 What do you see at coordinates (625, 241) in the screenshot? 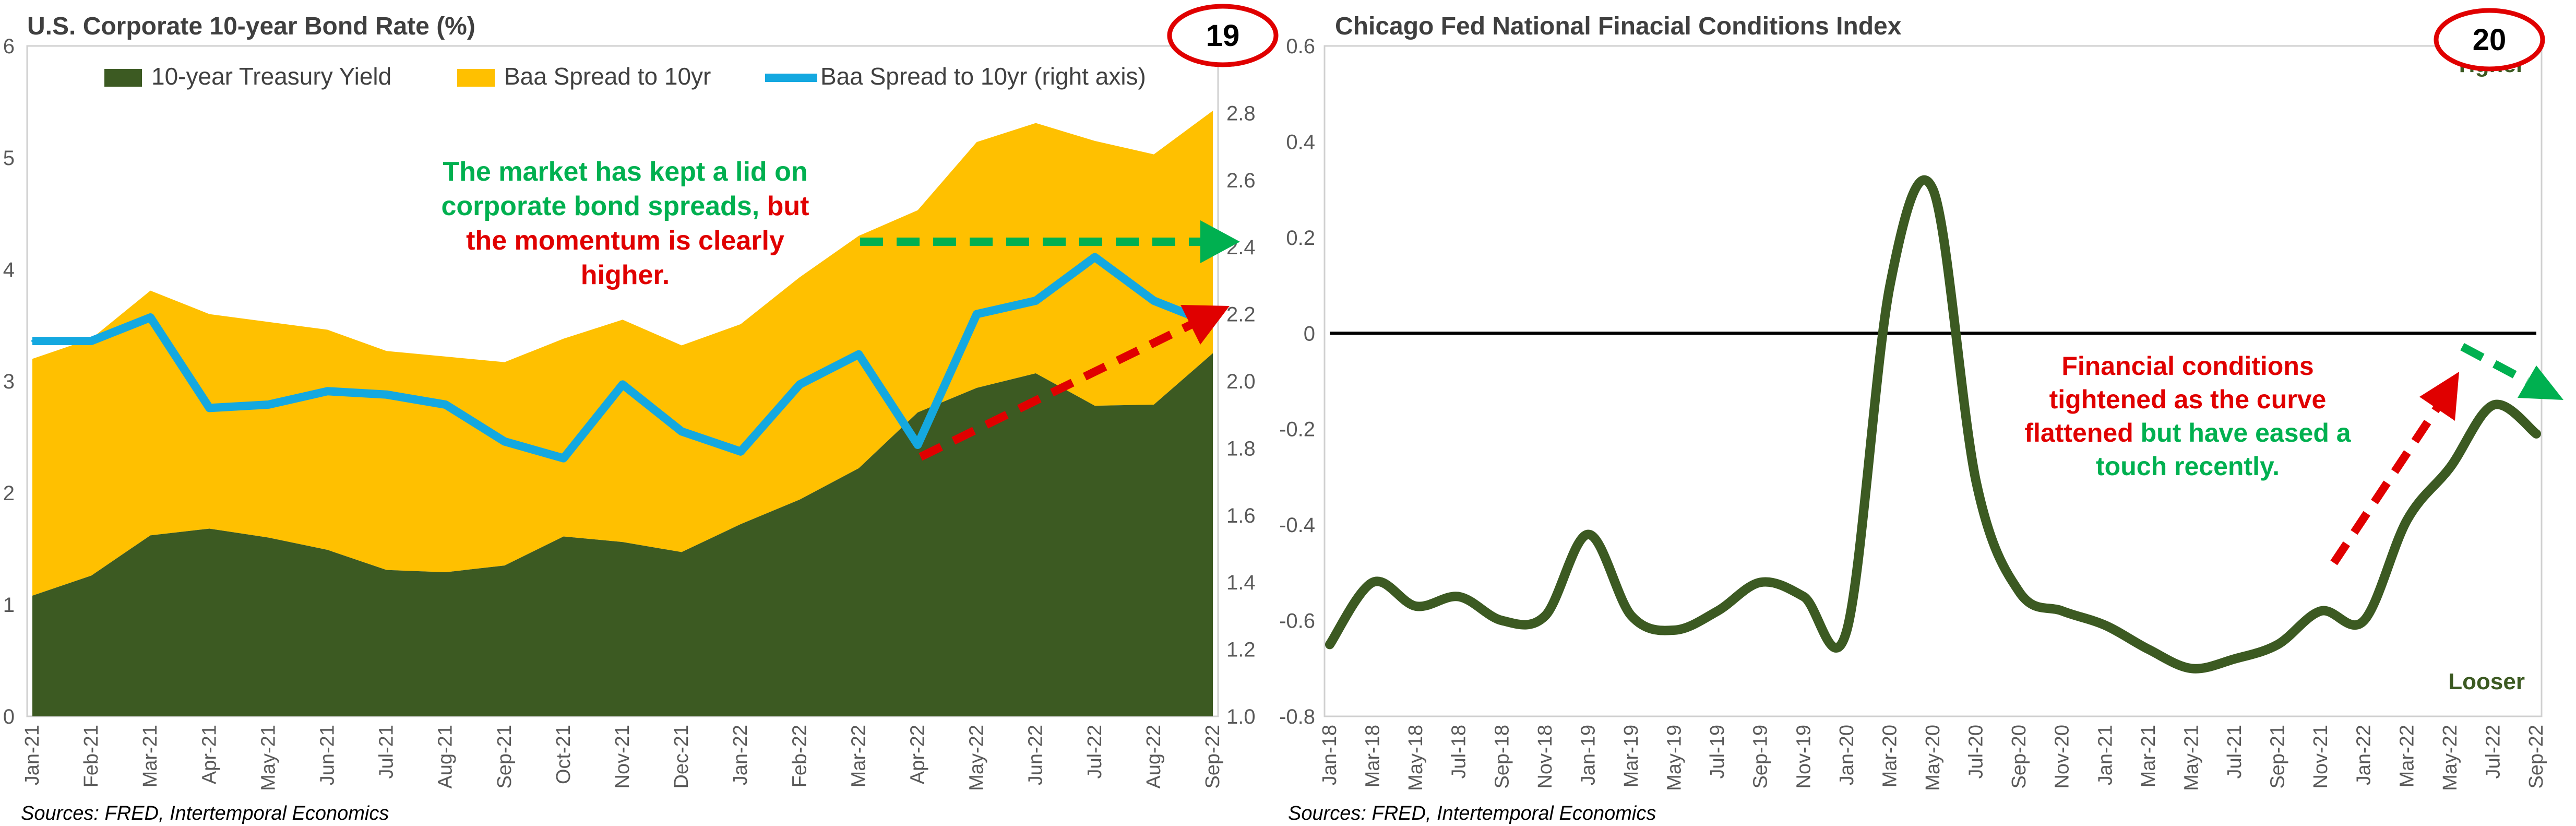
I see `left-annotation-line3: the momentum is clearly` at bounding box center [625, 241].